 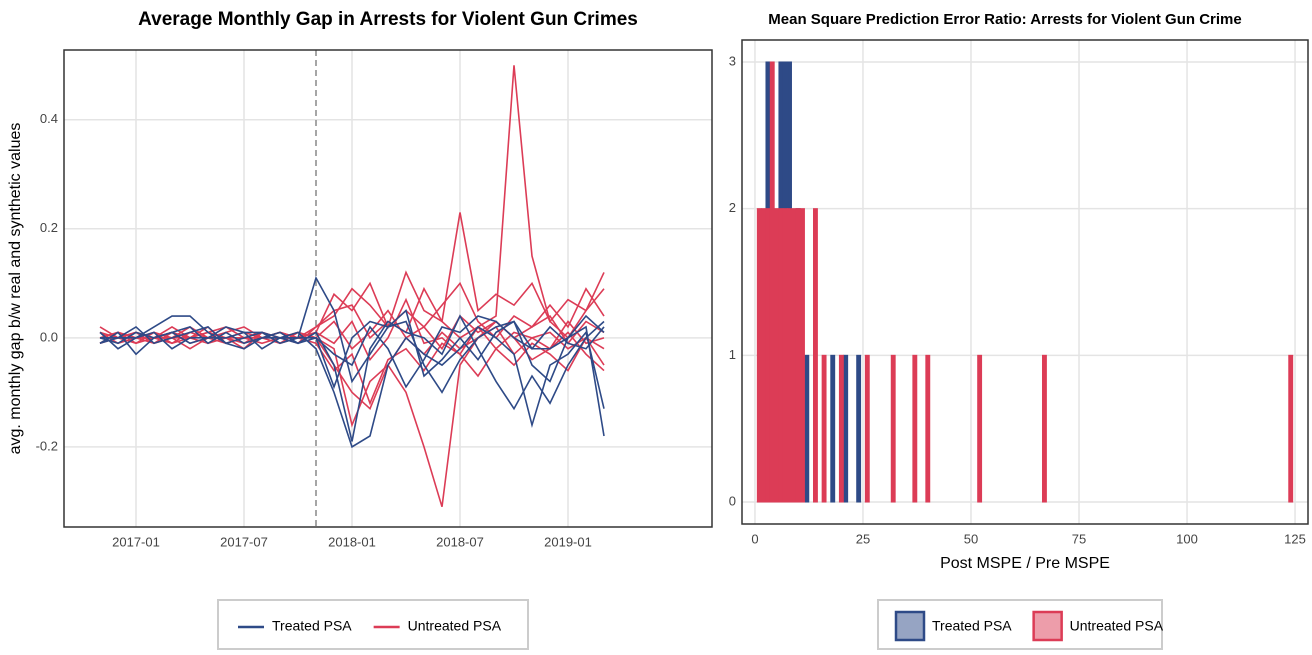 I want to click on x-tick-label: 2018-01, so click(x=352, y=541).